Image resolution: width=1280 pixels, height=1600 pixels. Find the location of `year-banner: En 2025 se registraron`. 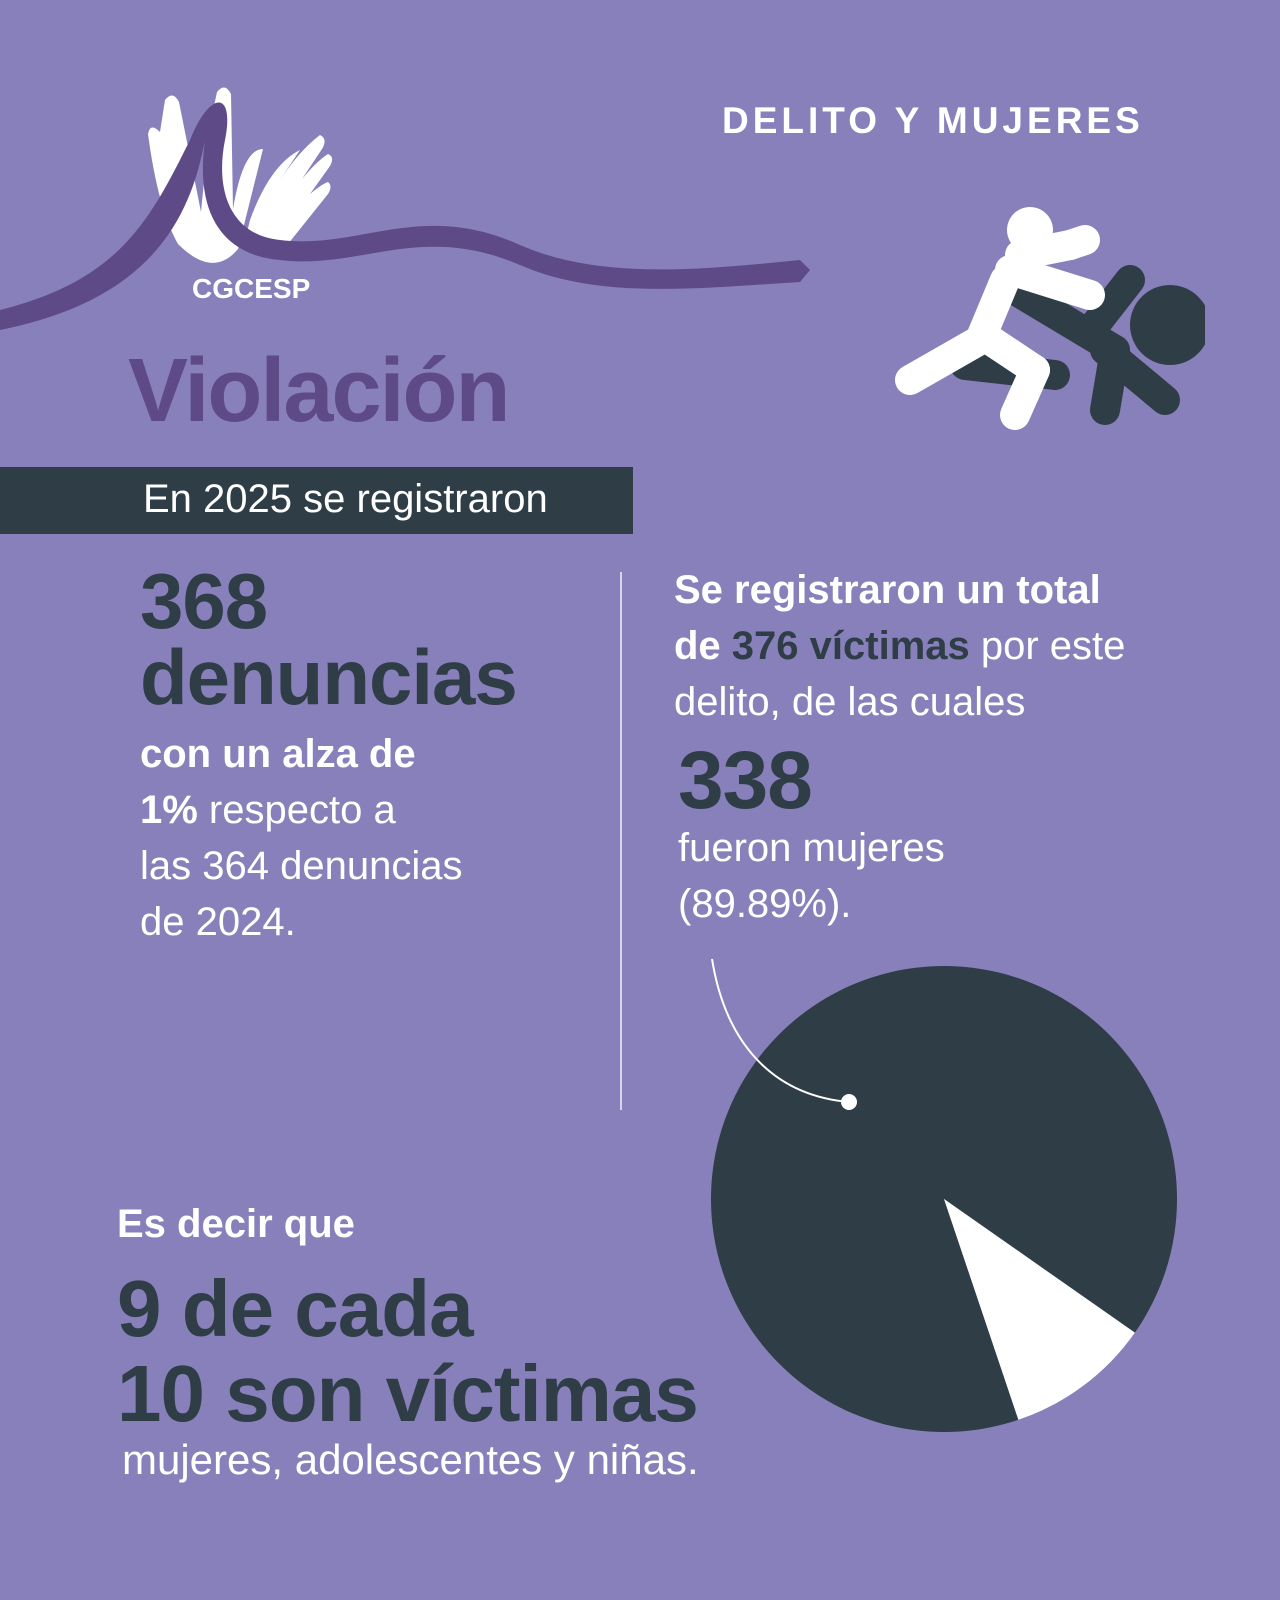

year-banner: En 2025 se registraron is located at coordinates (316, 500).